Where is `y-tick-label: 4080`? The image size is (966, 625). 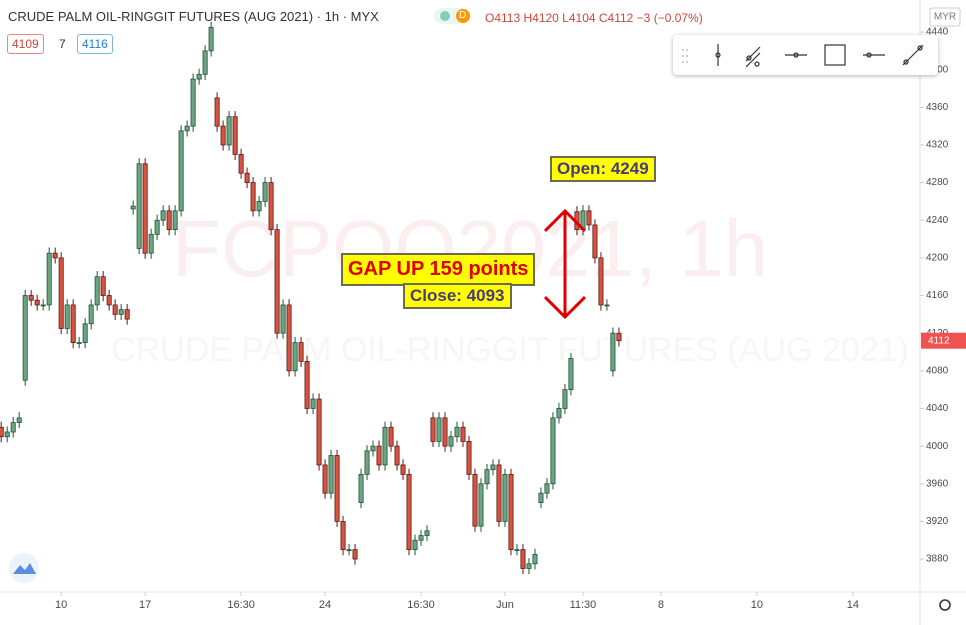
y-tick-label: 4080 is located at coordinates (937, 370).